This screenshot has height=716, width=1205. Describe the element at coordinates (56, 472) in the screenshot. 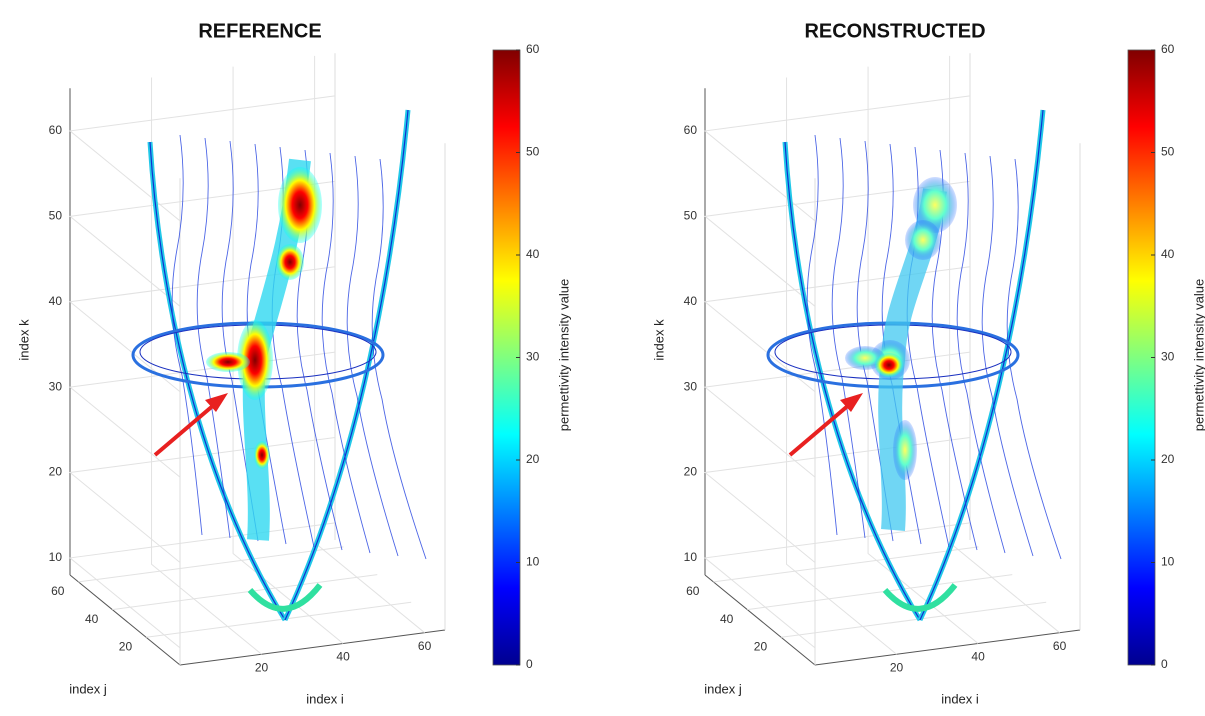

I see `z-tick-label: 20` at that location.